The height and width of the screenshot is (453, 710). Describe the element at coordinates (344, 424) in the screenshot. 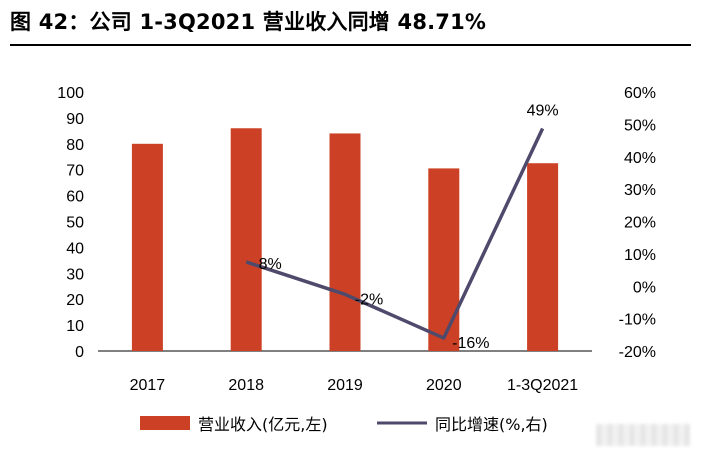

I see `legend: 营业收入(亿元,左) 同比增速(%,右)` at that location.